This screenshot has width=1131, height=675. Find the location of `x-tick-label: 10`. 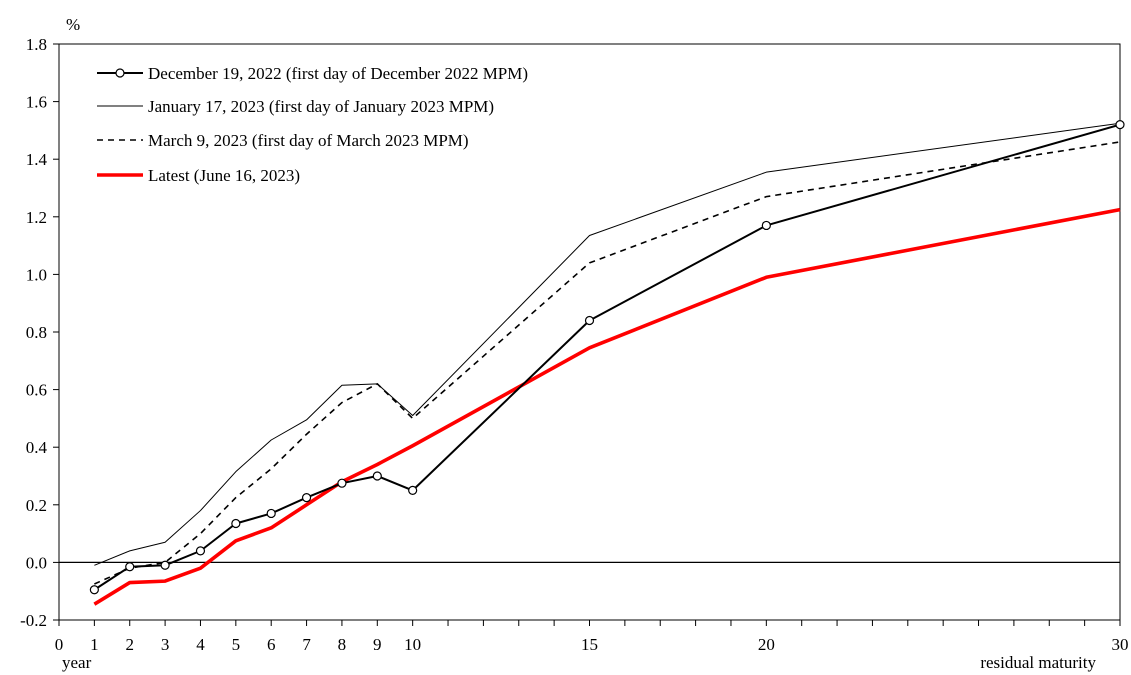

x-tick-label: 10 is located at coordinates (412, 644).